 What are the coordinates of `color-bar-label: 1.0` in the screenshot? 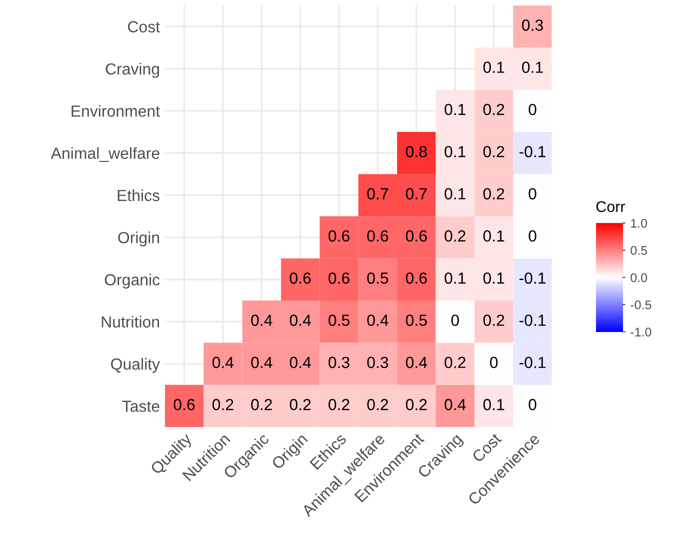 It's located at (639, 223).